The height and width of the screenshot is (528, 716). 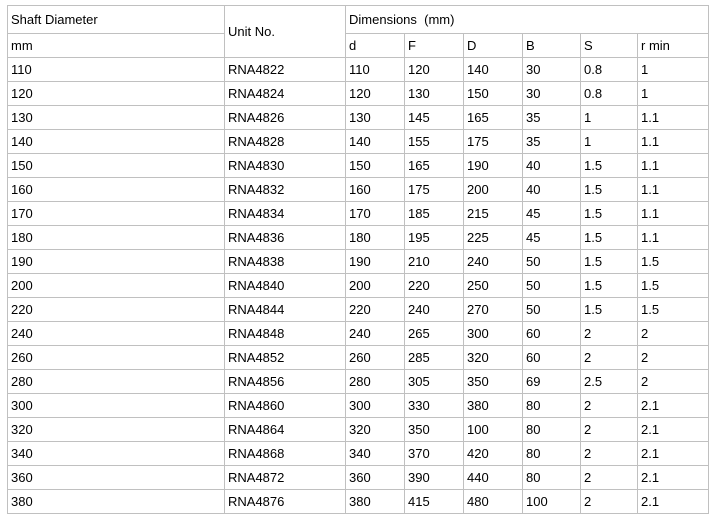 I want to click on table-cell: 2.5, so click(x=609, y=381).